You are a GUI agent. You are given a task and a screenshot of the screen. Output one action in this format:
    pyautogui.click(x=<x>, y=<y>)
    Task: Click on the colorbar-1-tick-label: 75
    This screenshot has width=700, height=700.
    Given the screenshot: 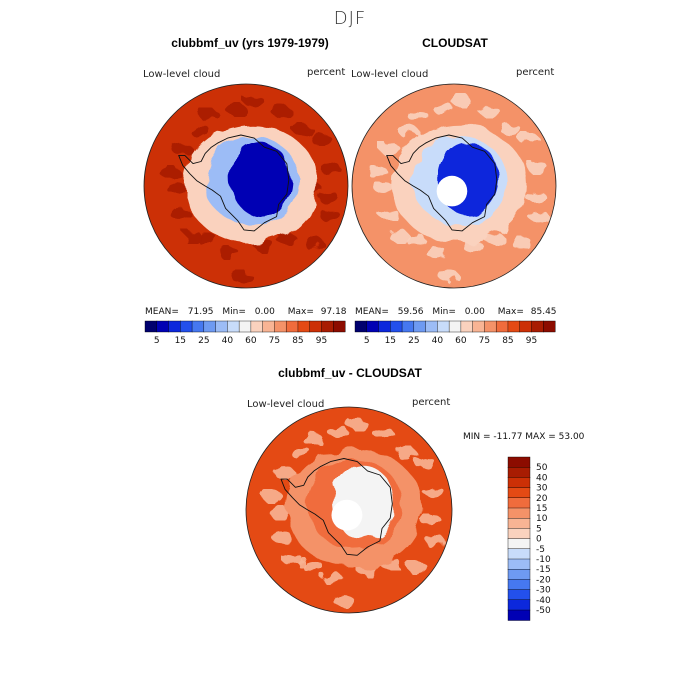 What is the action you would take?
    pyautogui.click(x=274, y=341)
    